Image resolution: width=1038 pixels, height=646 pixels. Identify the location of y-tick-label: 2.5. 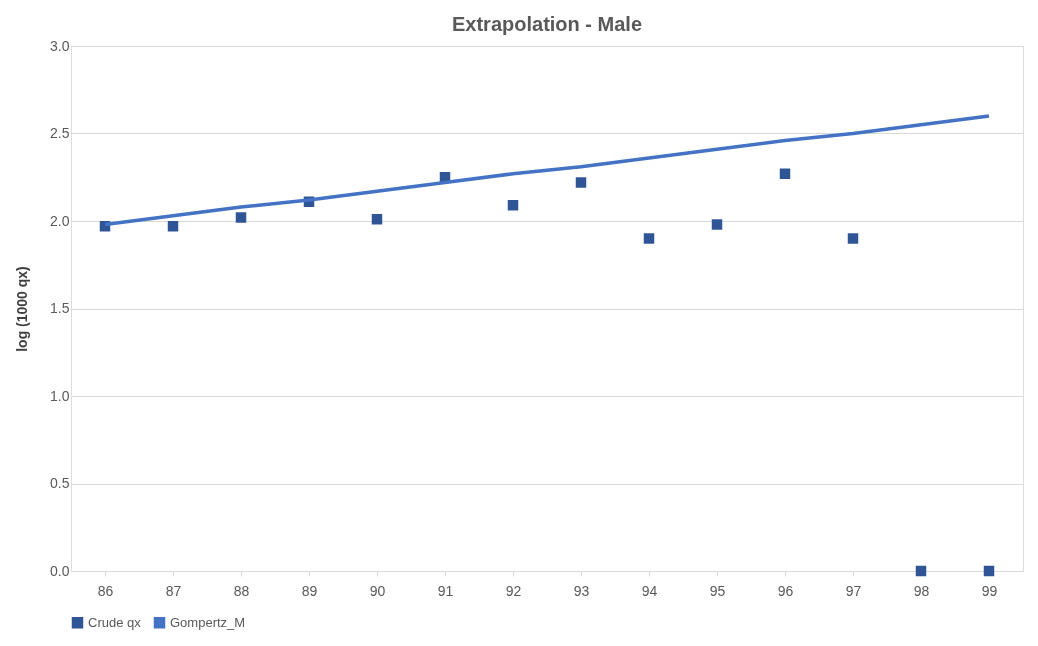
(60, 133).